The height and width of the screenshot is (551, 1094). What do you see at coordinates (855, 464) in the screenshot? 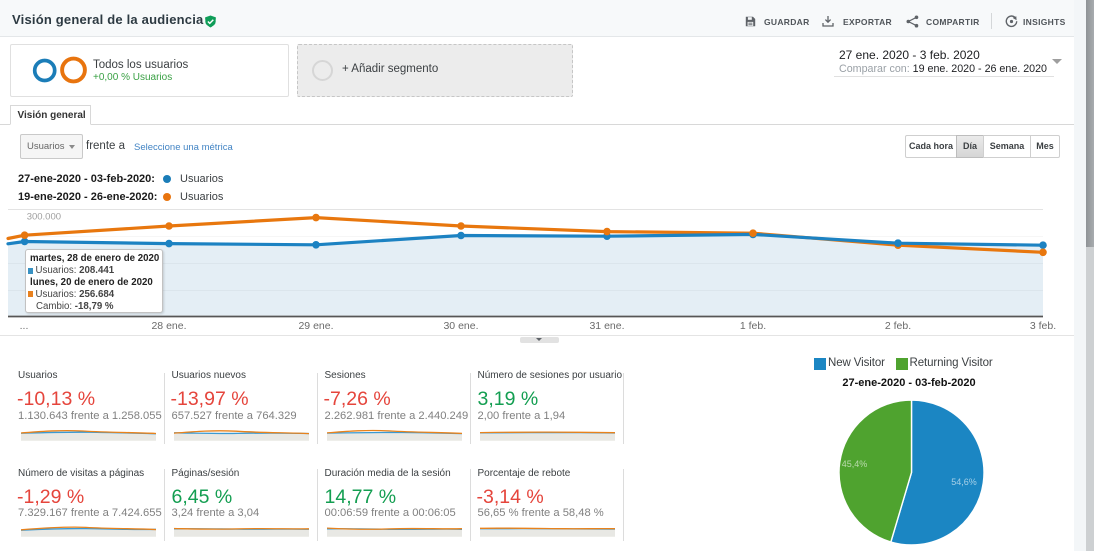
I see `svg-text: 45,4%` at bounding box center [855, 464].